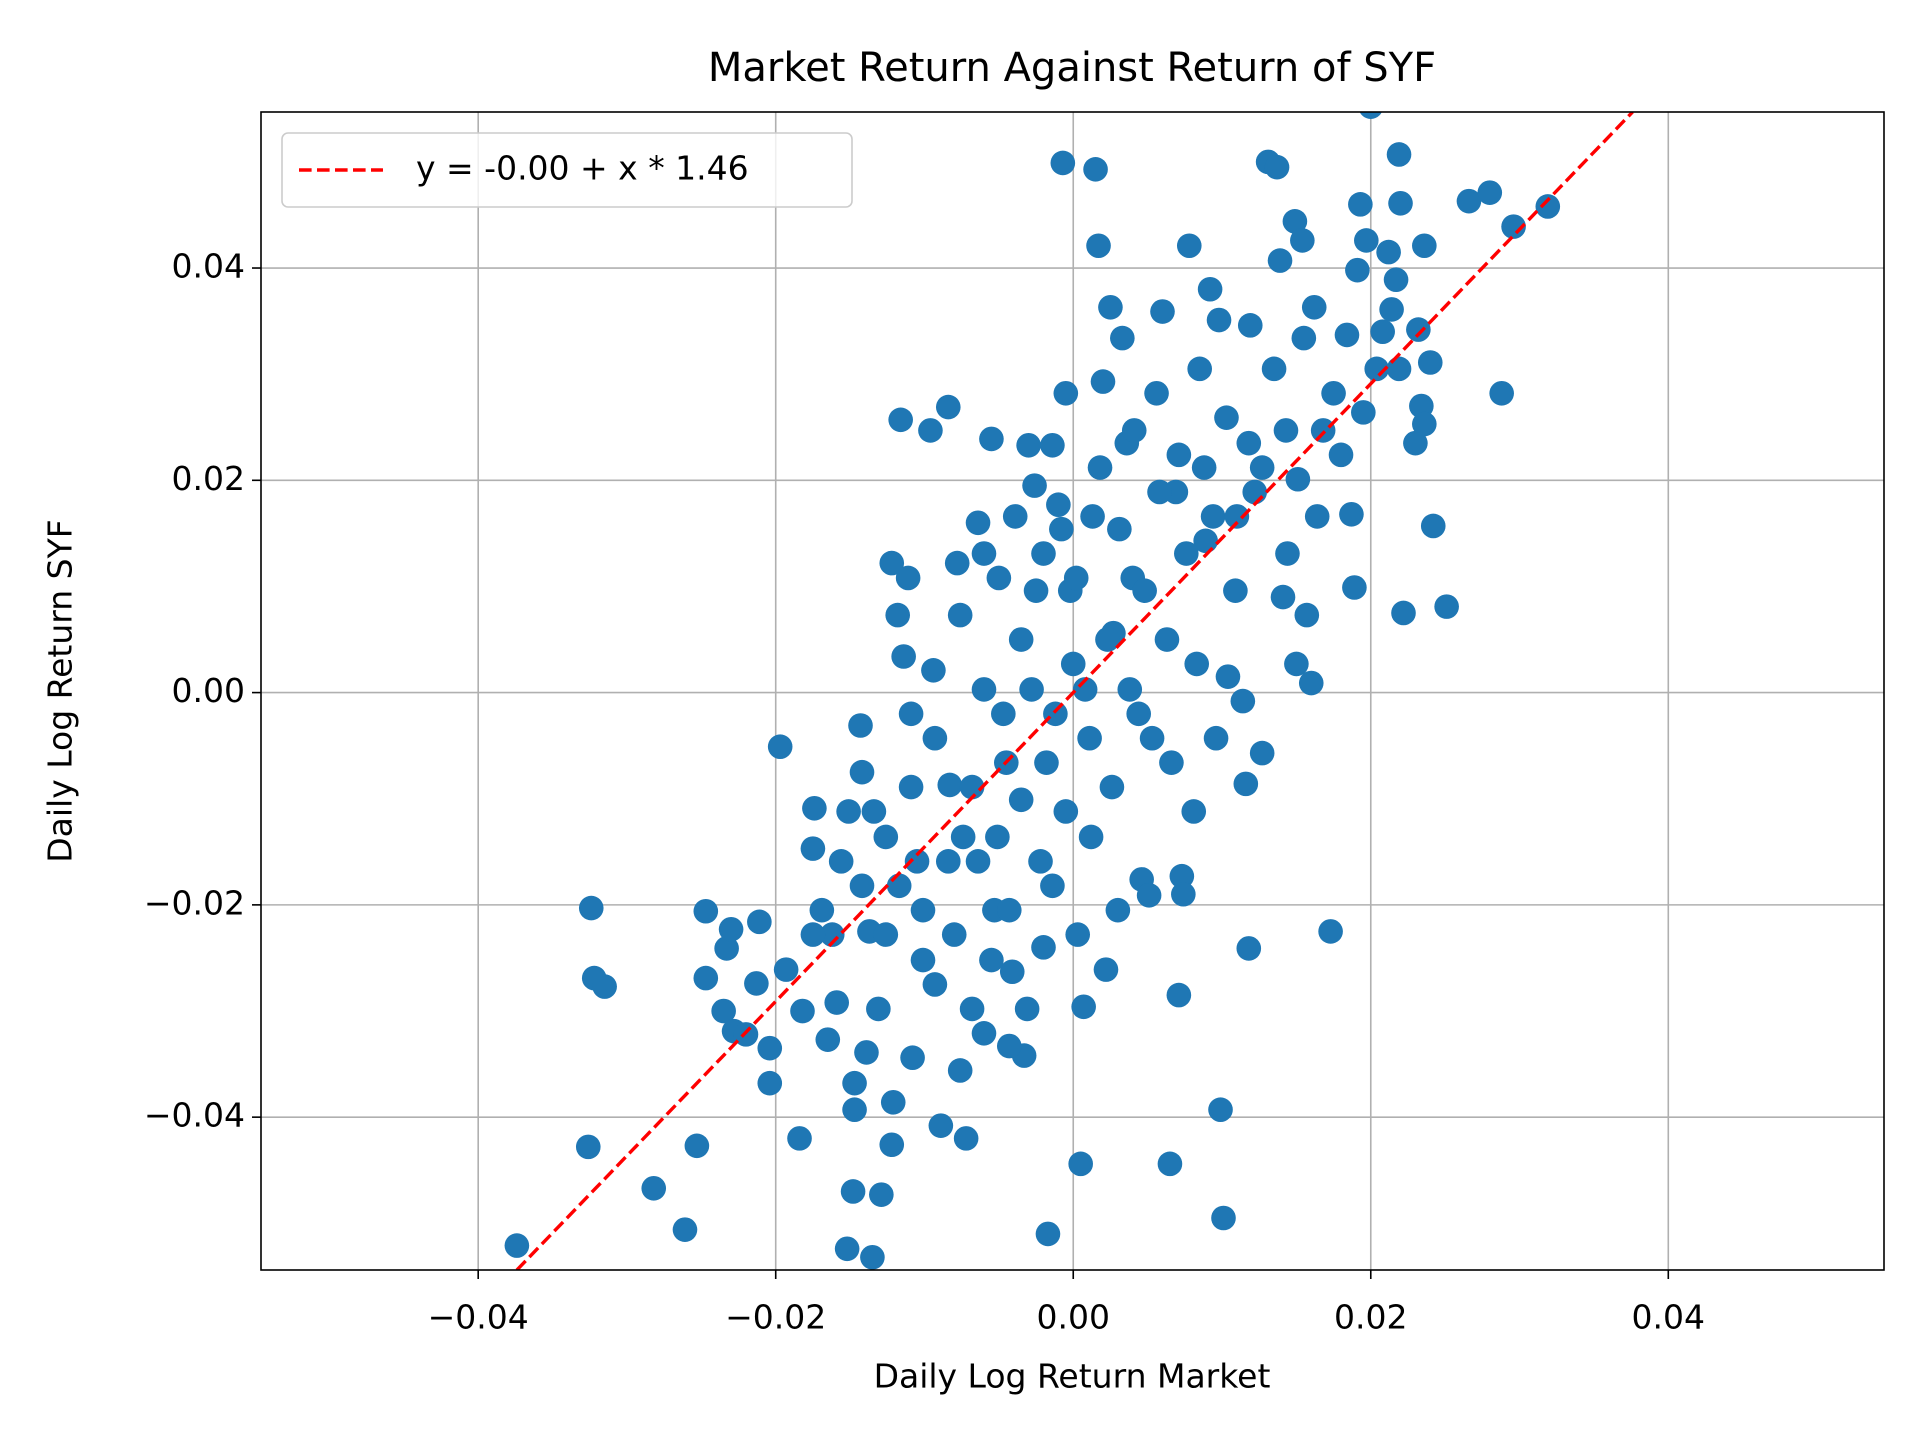  Describe the element at coordinates (478, 1317) in the screenshot. I see `x-tick-label: −0.04` at that location.